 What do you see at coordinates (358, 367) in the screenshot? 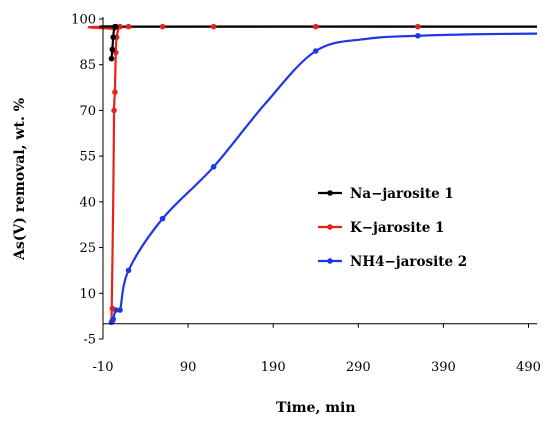
I see `x-tick-label: 290` at bounding box center [358, 367].